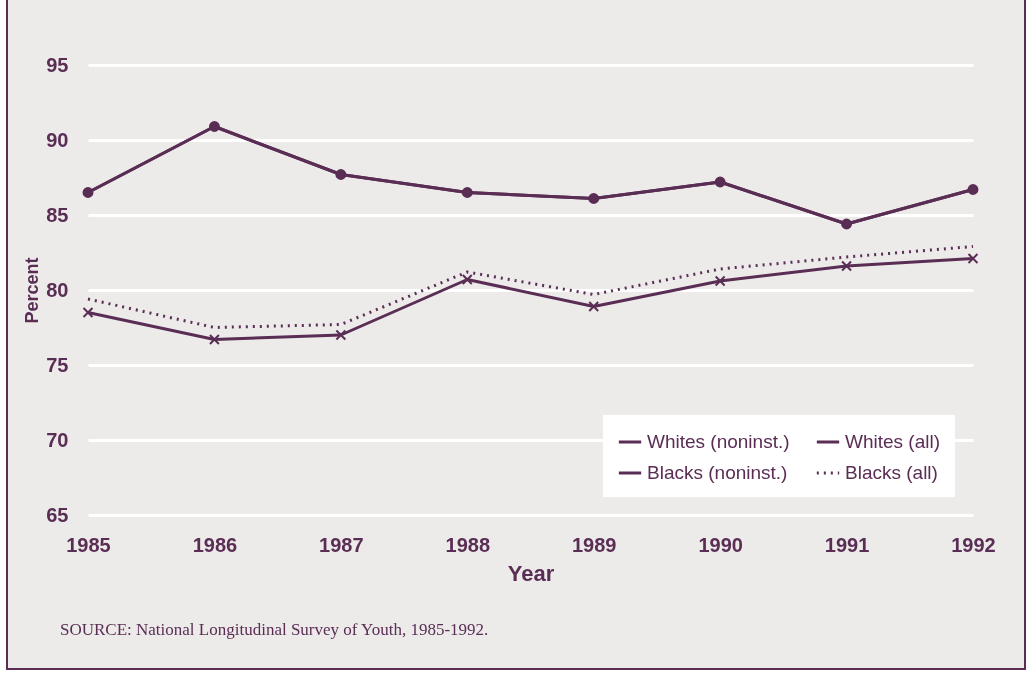 The image size is (1029, 677). Describe the element at coordinates (847, 544) in the screenshot. I see `x-tick-label: 1991` at that location.